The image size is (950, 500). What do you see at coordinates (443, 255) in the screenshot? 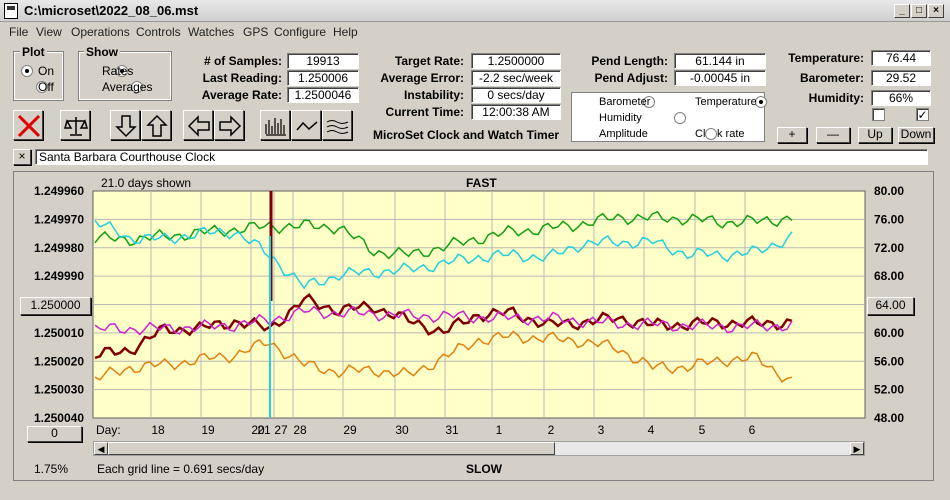
I see `series-line-amplitude` at bounding box center [443, 255].